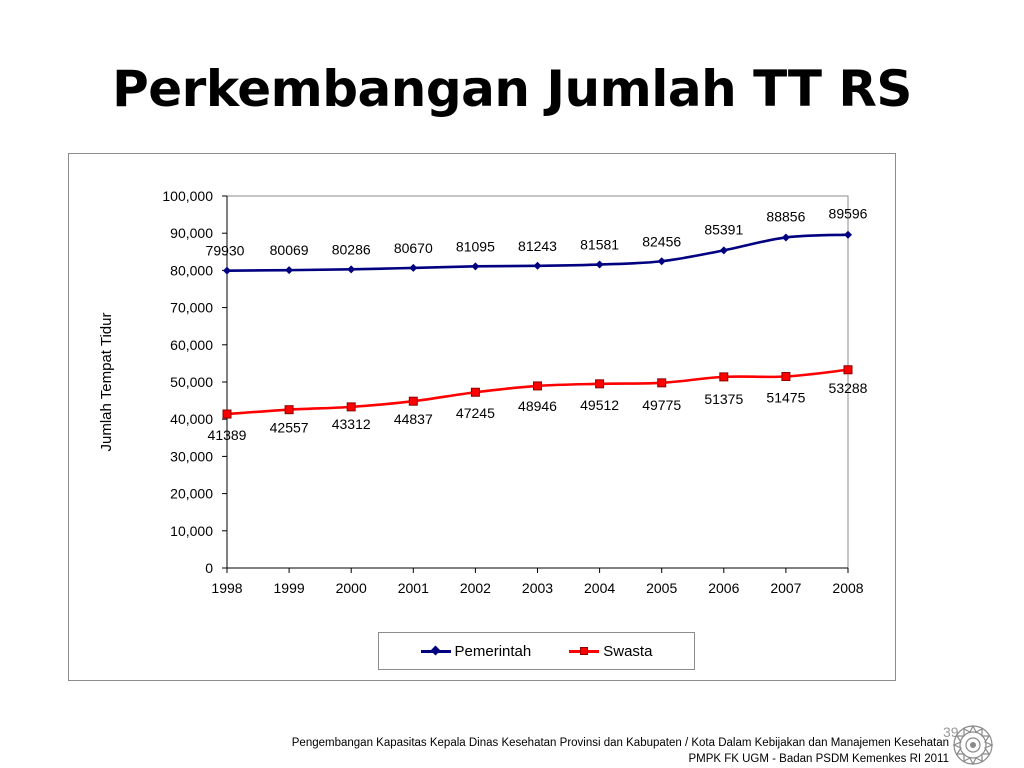 This screenshot has height=768, width=1024. Describe the element at coordinates (661, 588) in the screenshot. I see `x-tick-label: 2005` at that location.